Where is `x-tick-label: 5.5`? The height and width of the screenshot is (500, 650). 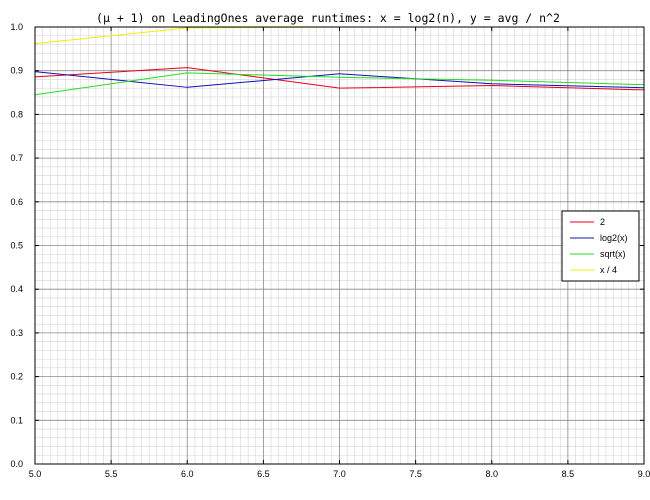 x-tick-label: 5.5 is located at coordinates (111, 474).